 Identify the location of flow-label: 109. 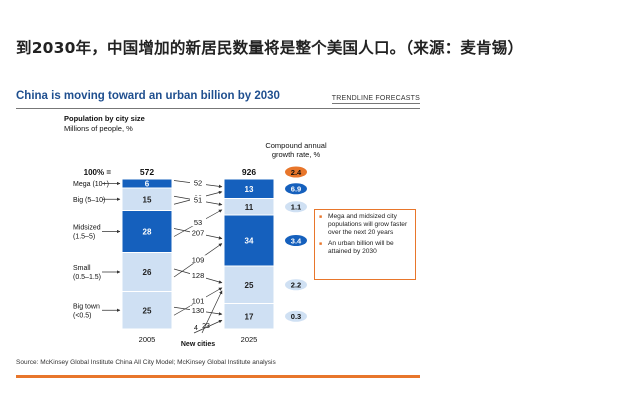
(198, 259).